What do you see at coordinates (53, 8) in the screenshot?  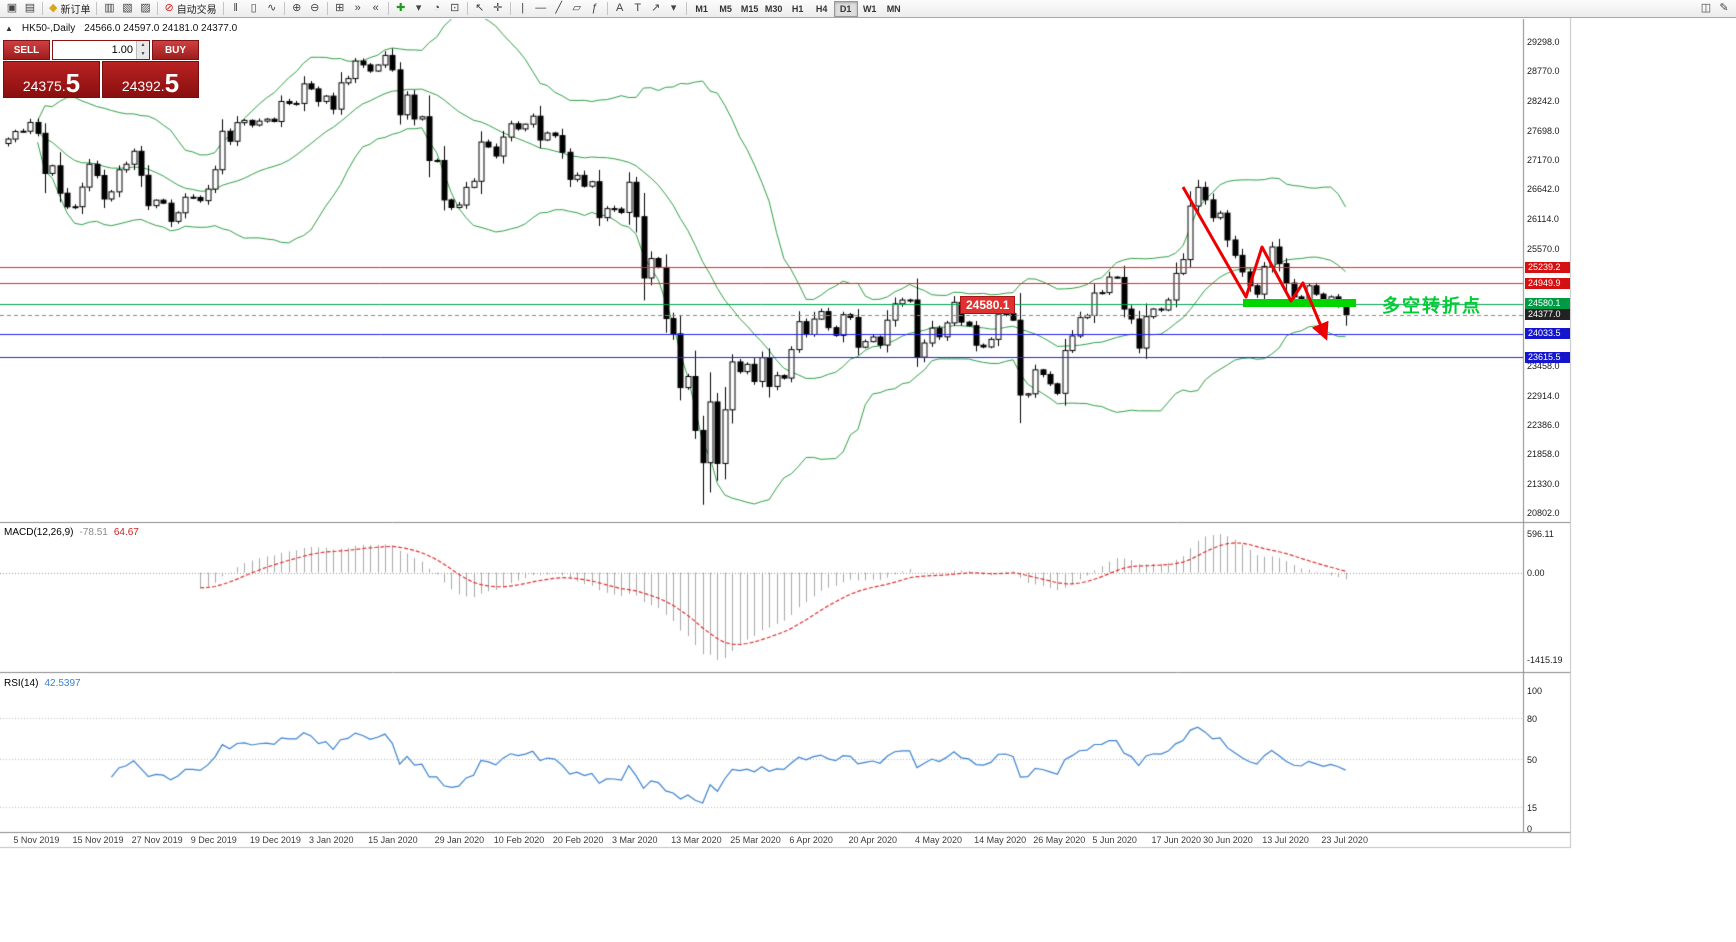 I see `new-order-icon: ◆` at bounding box center [53, 8].